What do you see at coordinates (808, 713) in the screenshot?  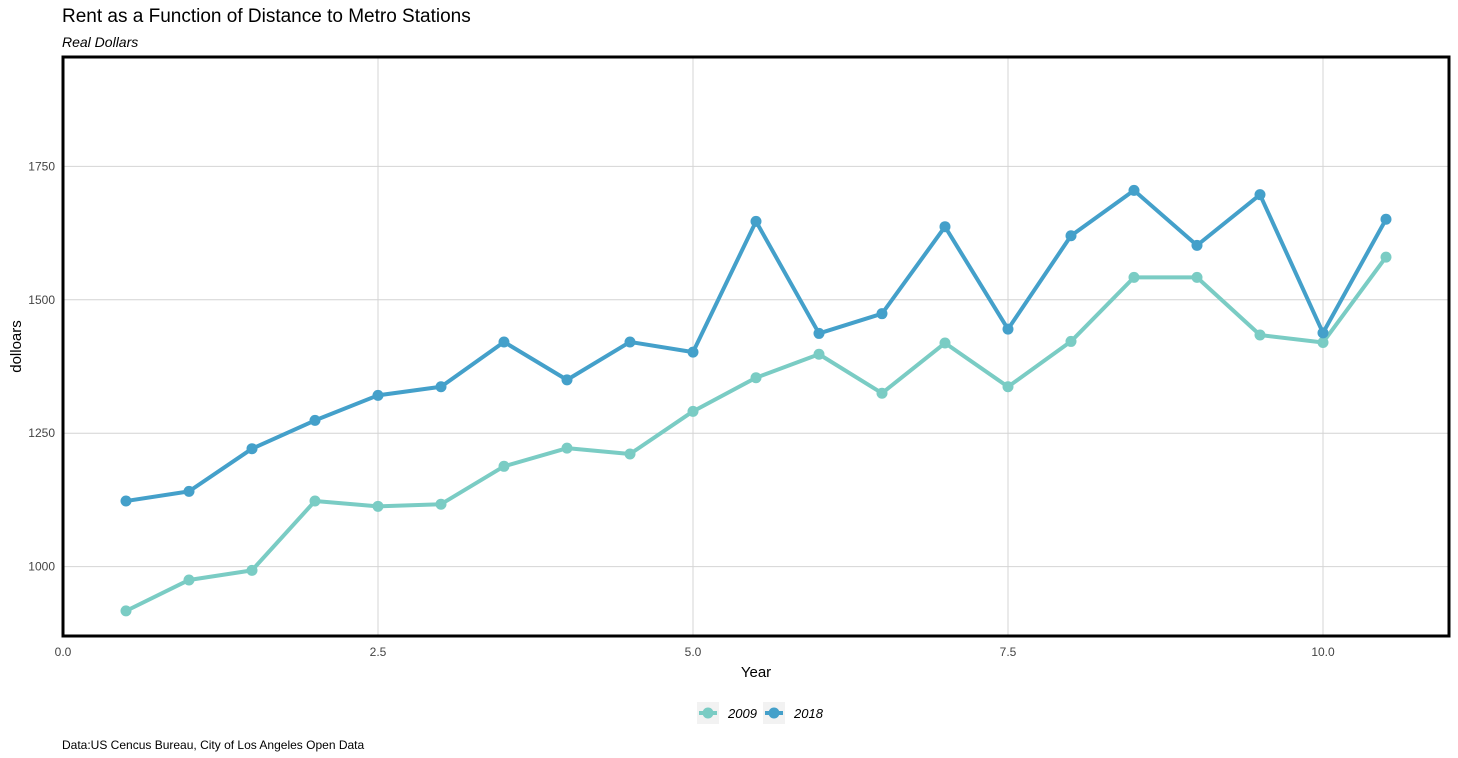 I see `legend-label-2018: 2018` at bounding box center [808, 713].